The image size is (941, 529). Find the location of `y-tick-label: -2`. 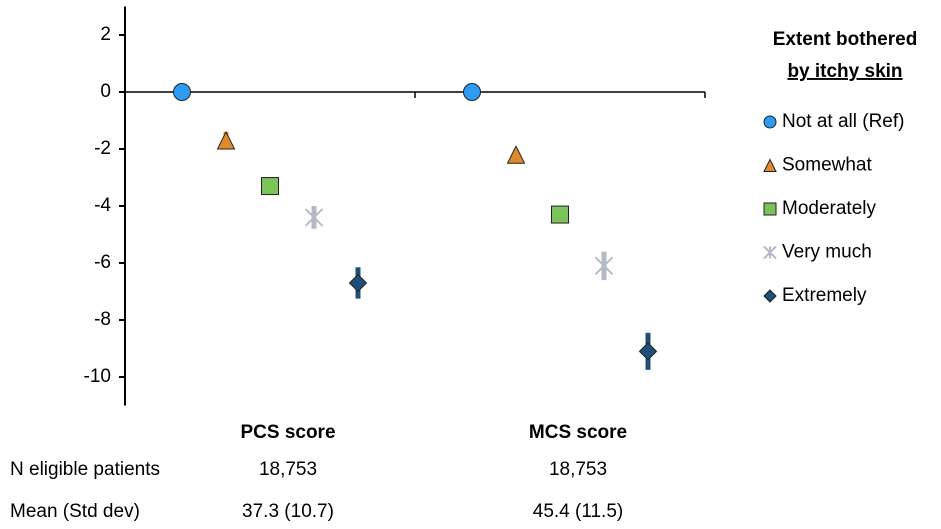

y-tick-label: -2 is located at coordinates (102, 148).